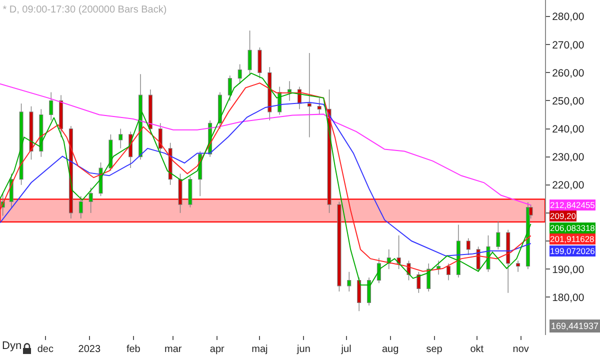  I want to click on y-tick-label: 240,00, so click(568, 129).